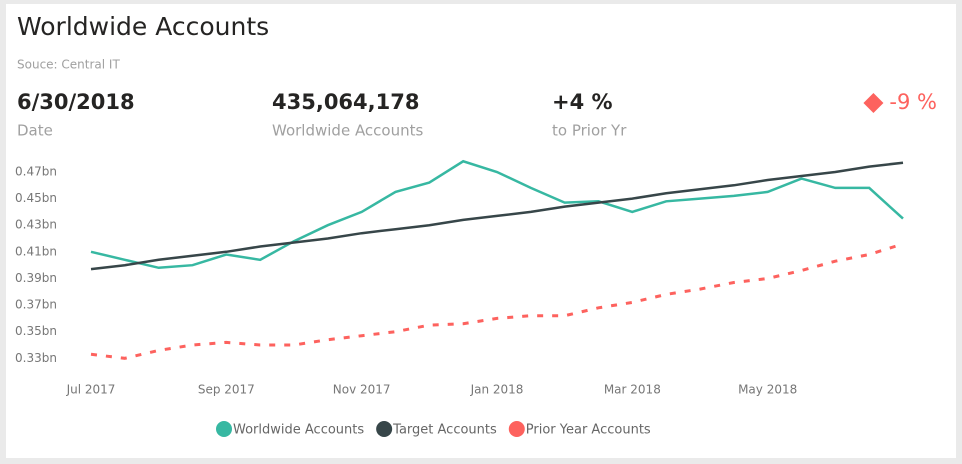  I want to click on kpi-label: Worldwide Accounts, so click(348, 131).